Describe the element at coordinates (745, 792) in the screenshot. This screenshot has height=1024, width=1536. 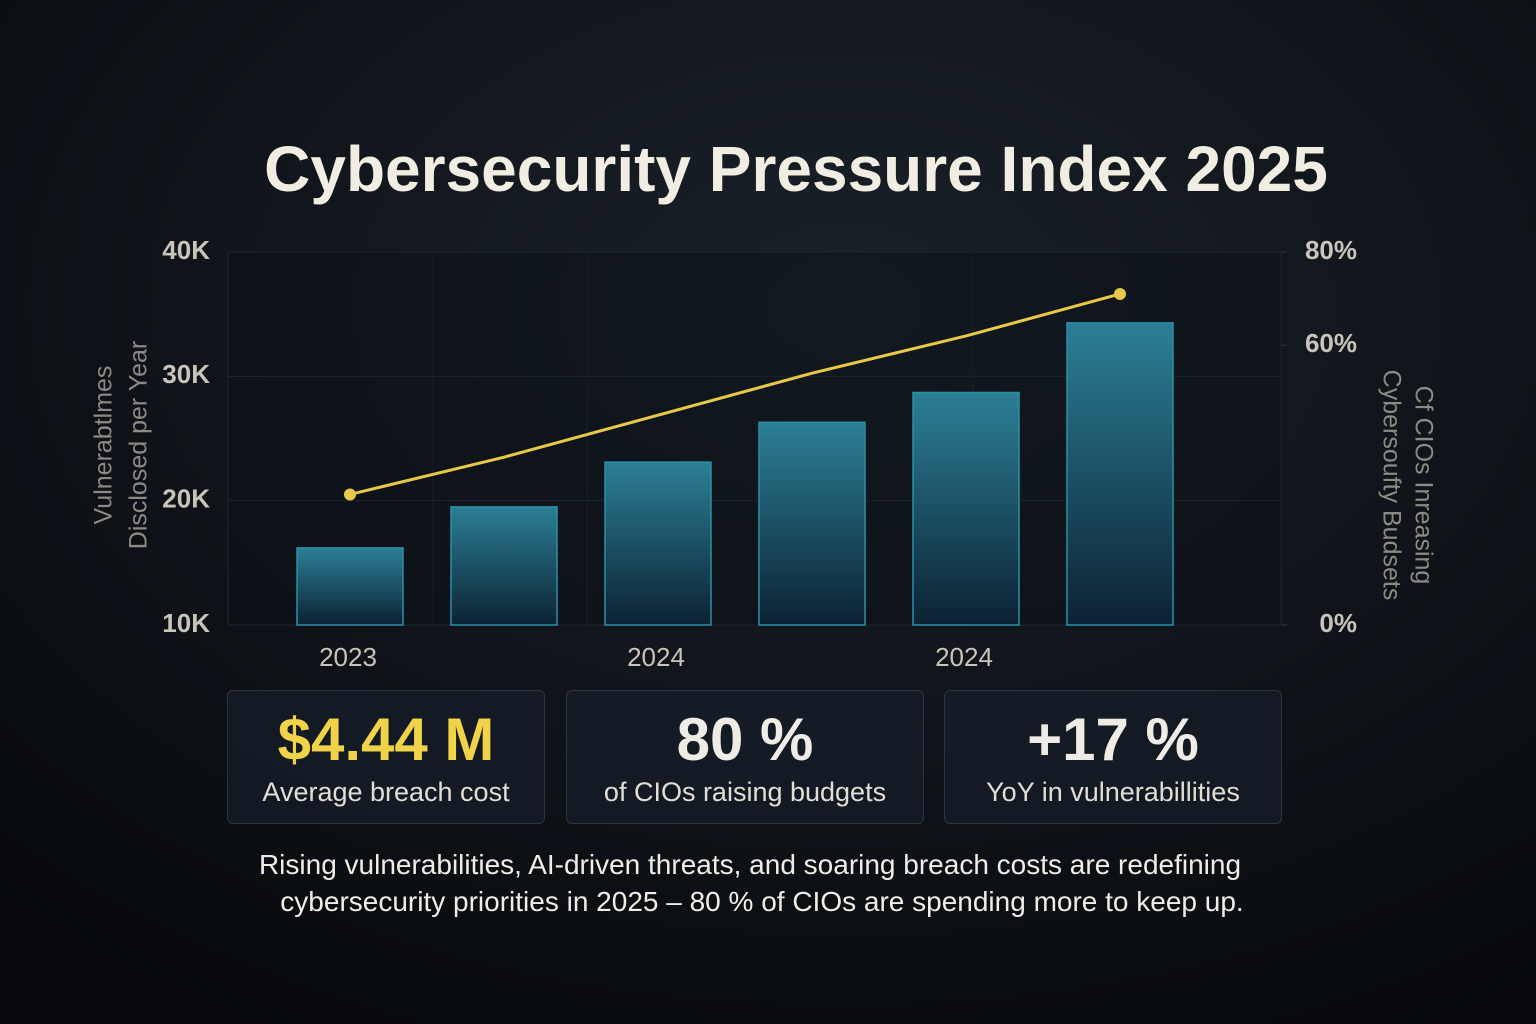
I see `stat-label: of CIOs raising budgets` at that location.